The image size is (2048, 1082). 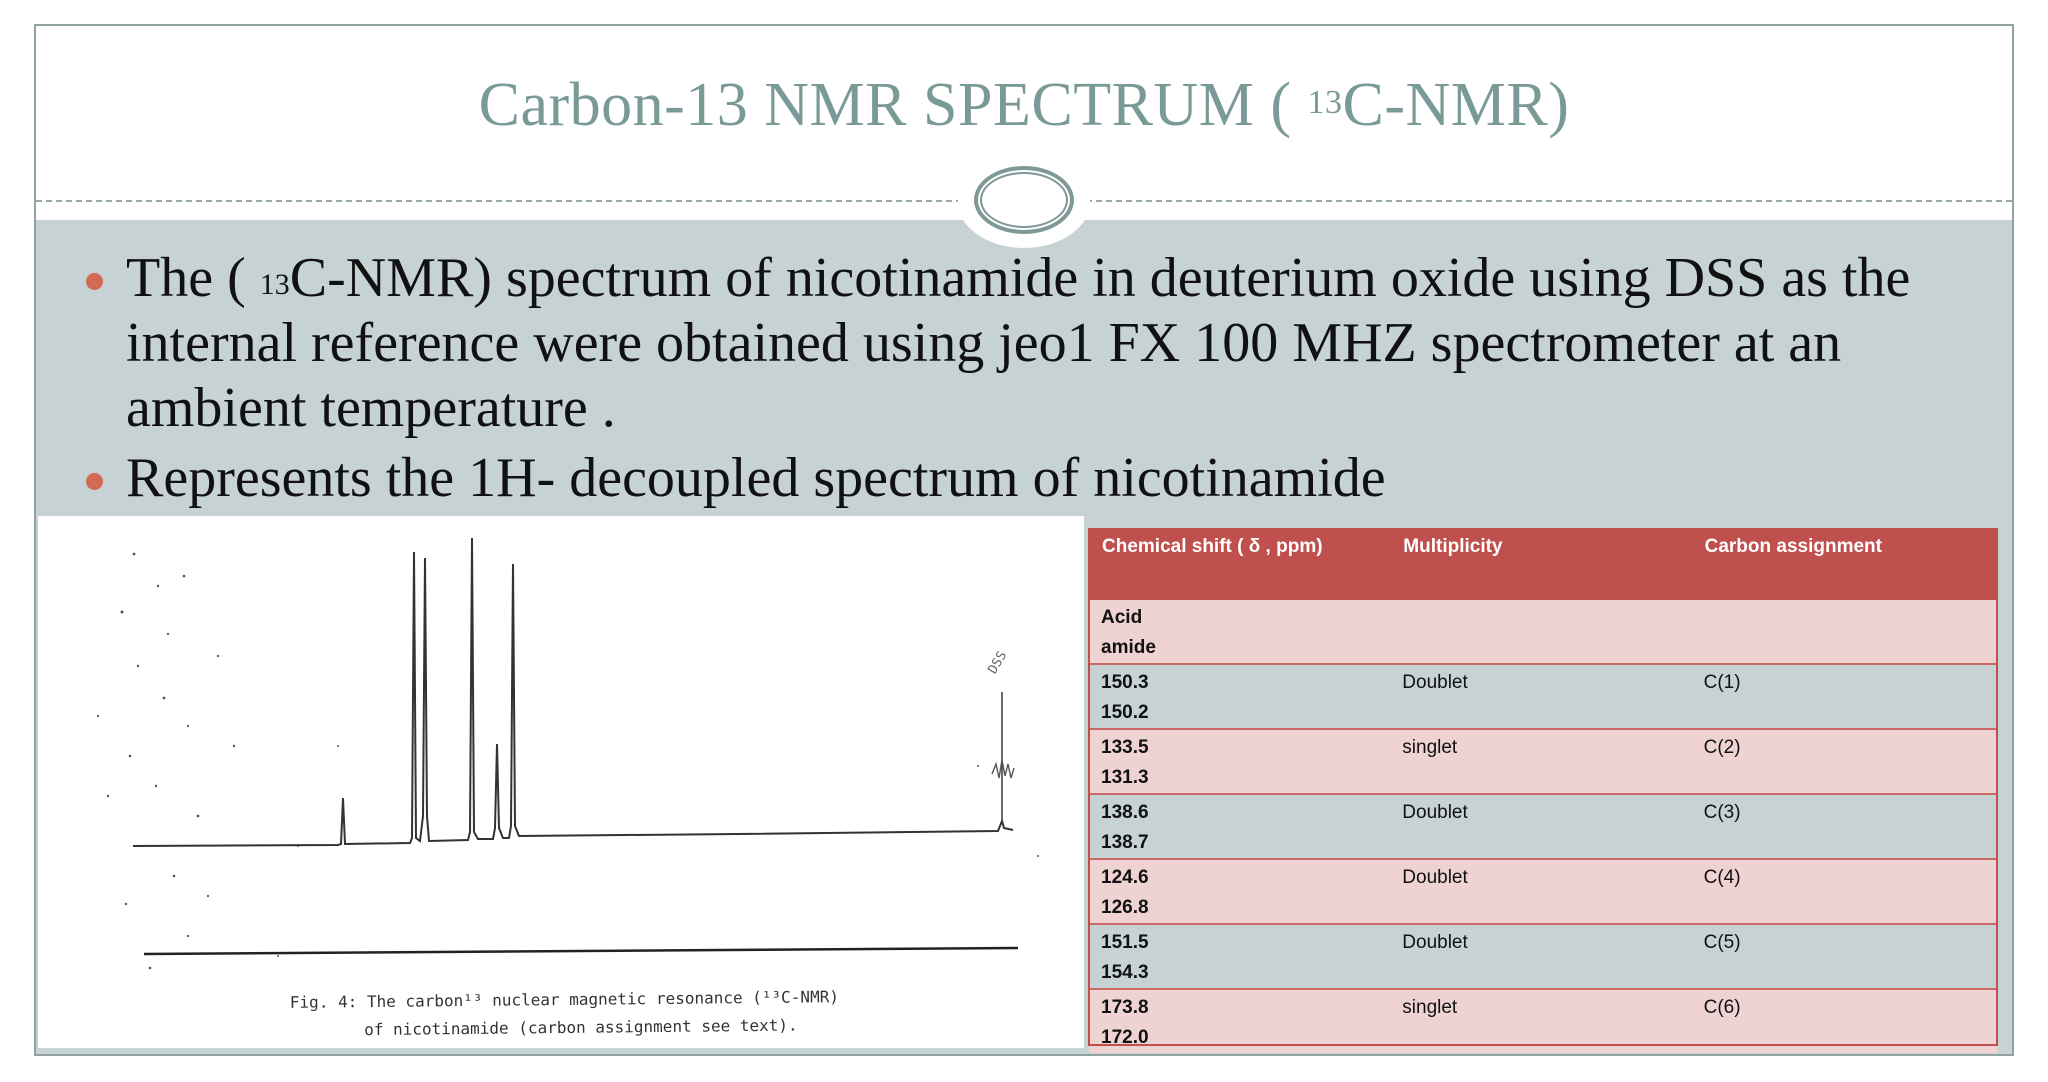 I want to click on bullet-1-before: The (, so click(x=193, y=278).